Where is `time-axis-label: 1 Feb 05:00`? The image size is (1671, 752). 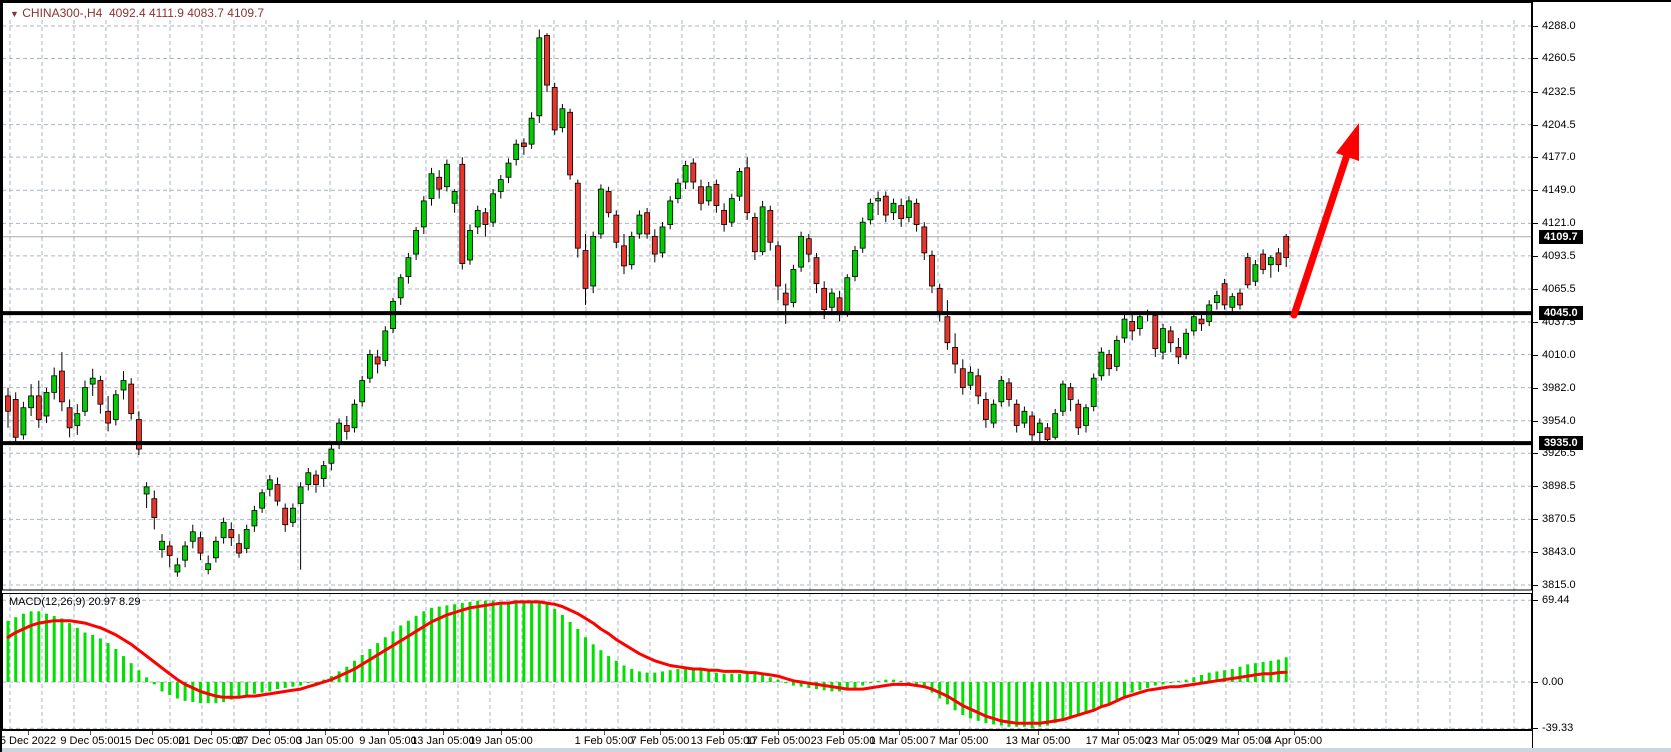 time-axis-label: 1 Feb 05:00 is located at coordinates (604, 741).